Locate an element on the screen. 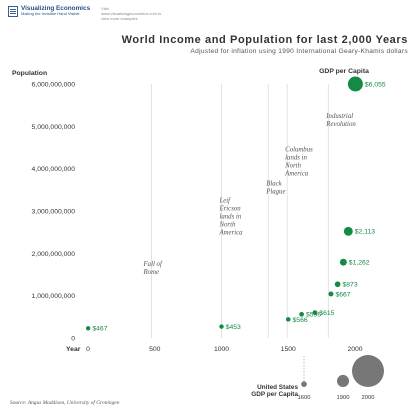  annotation-text: Leif Ericson lands in North America is located at coordinates (231, 217).